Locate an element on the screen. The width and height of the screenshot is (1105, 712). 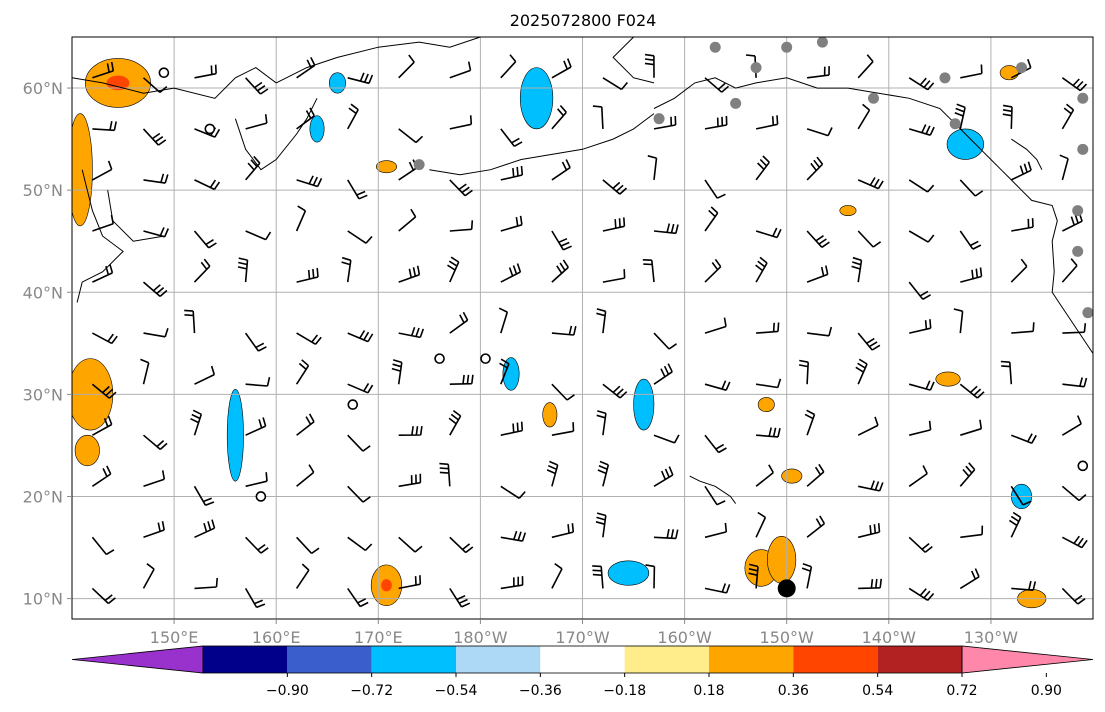
latitude-ticks: 10°N 20°N 30°N 40°N 50°N 60°N is located at coordinates (47, 344).